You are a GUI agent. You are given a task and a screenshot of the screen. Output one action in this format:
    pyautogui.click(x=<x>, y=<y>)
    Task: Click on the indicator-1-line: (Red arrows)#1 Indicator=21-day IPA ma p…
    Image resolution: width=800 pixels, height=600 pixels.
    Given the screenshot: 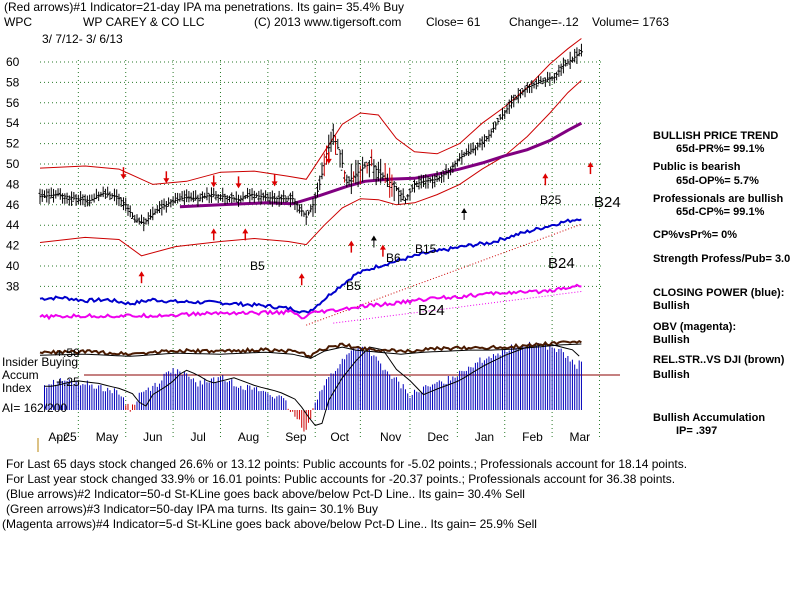 What is the action you would take?
    pyautogui.click(x=204, y=7)
    